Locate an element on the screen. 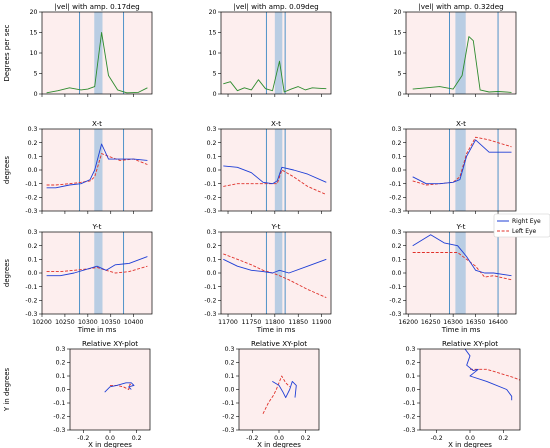 The image size is (550, 448). col2-yt-xtick-label: 11700 is located at coordinates (228, 322).